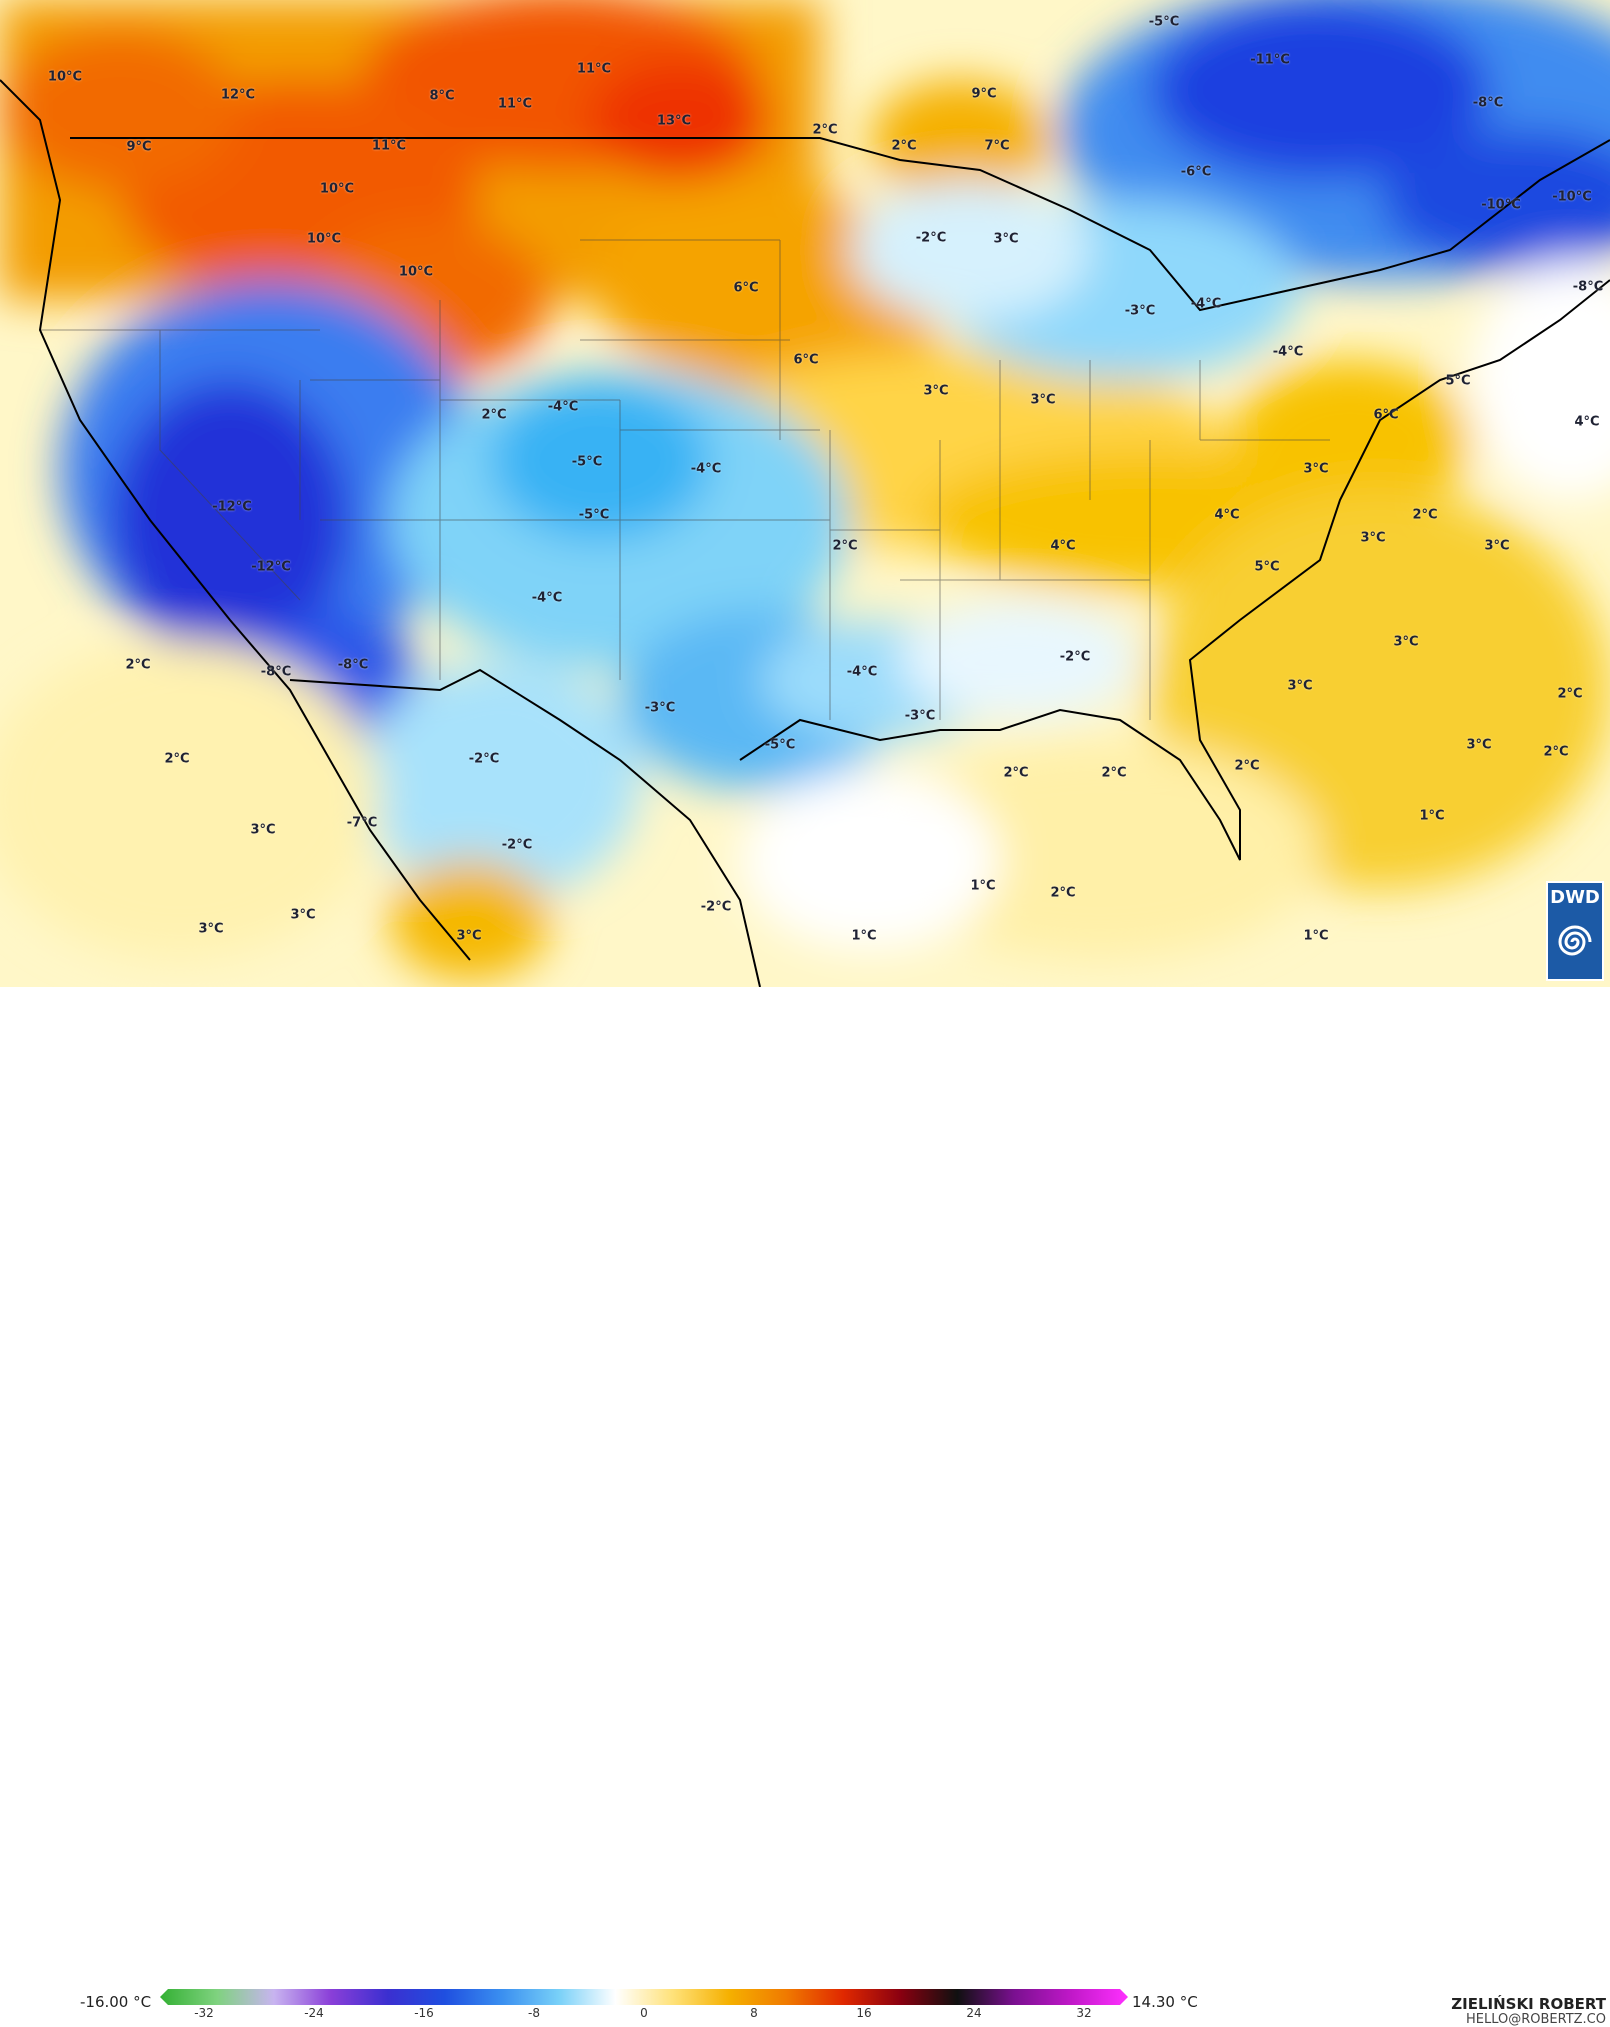 This screenshot has height=2027, width=1610. I want to click on temperature-label: 8°C, so click(442, 96).